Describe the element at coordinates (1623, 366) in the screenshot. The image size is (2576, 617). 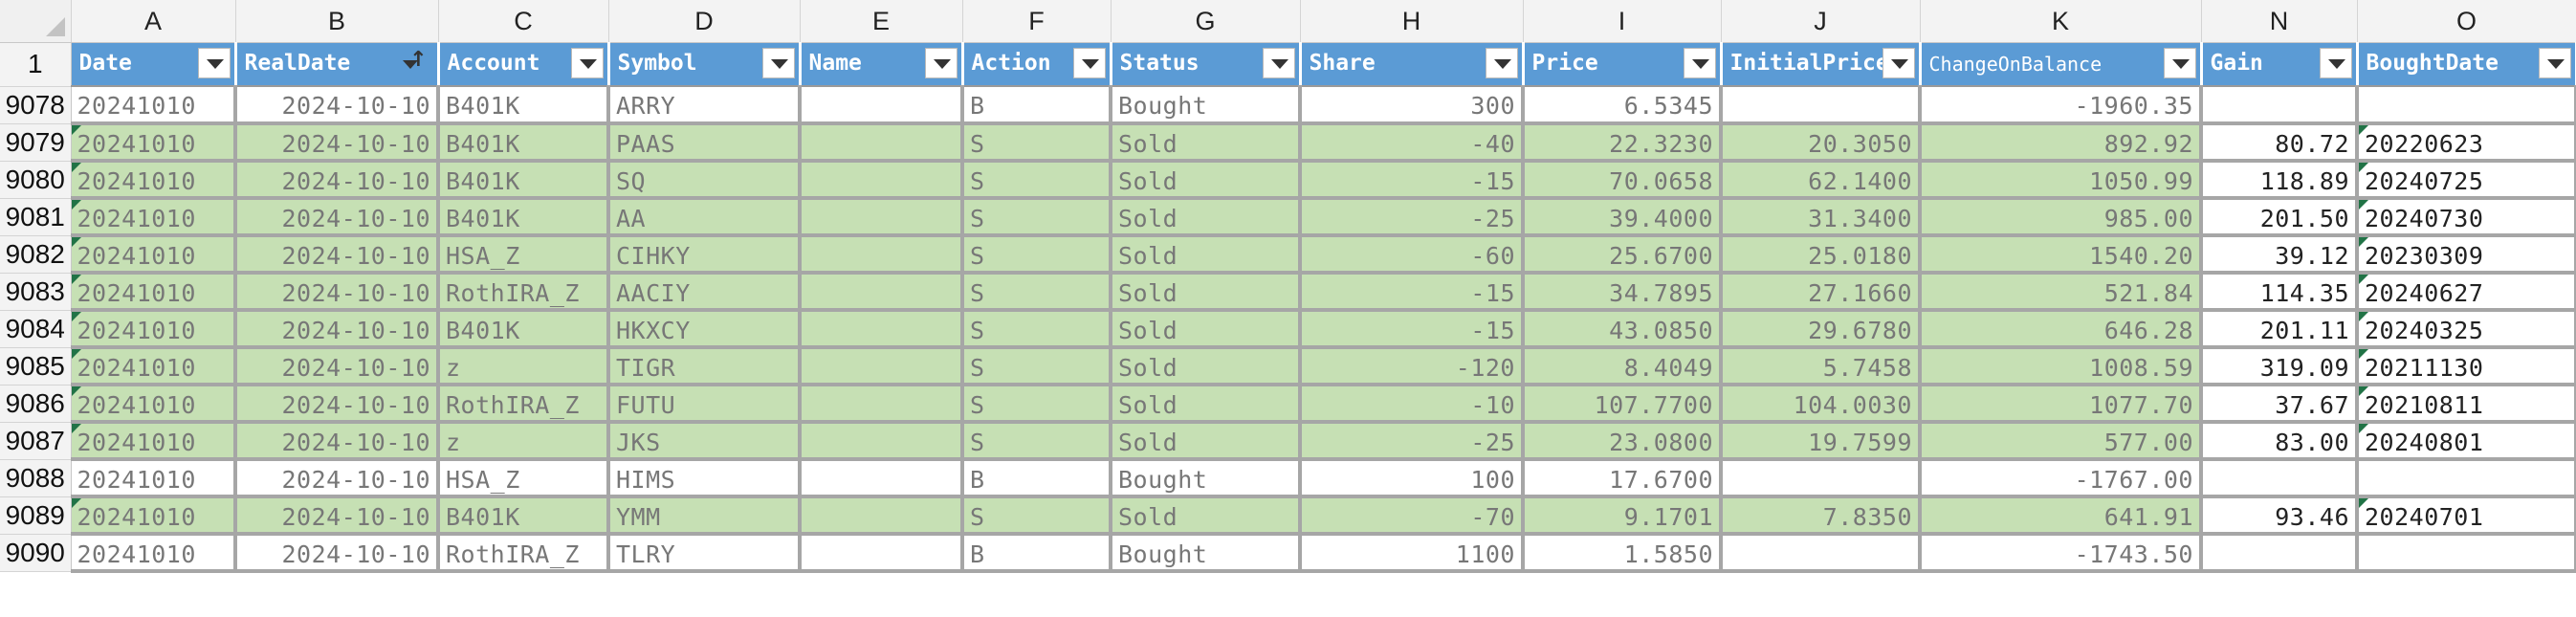
I see `cell-price: 8.4049` at that location.